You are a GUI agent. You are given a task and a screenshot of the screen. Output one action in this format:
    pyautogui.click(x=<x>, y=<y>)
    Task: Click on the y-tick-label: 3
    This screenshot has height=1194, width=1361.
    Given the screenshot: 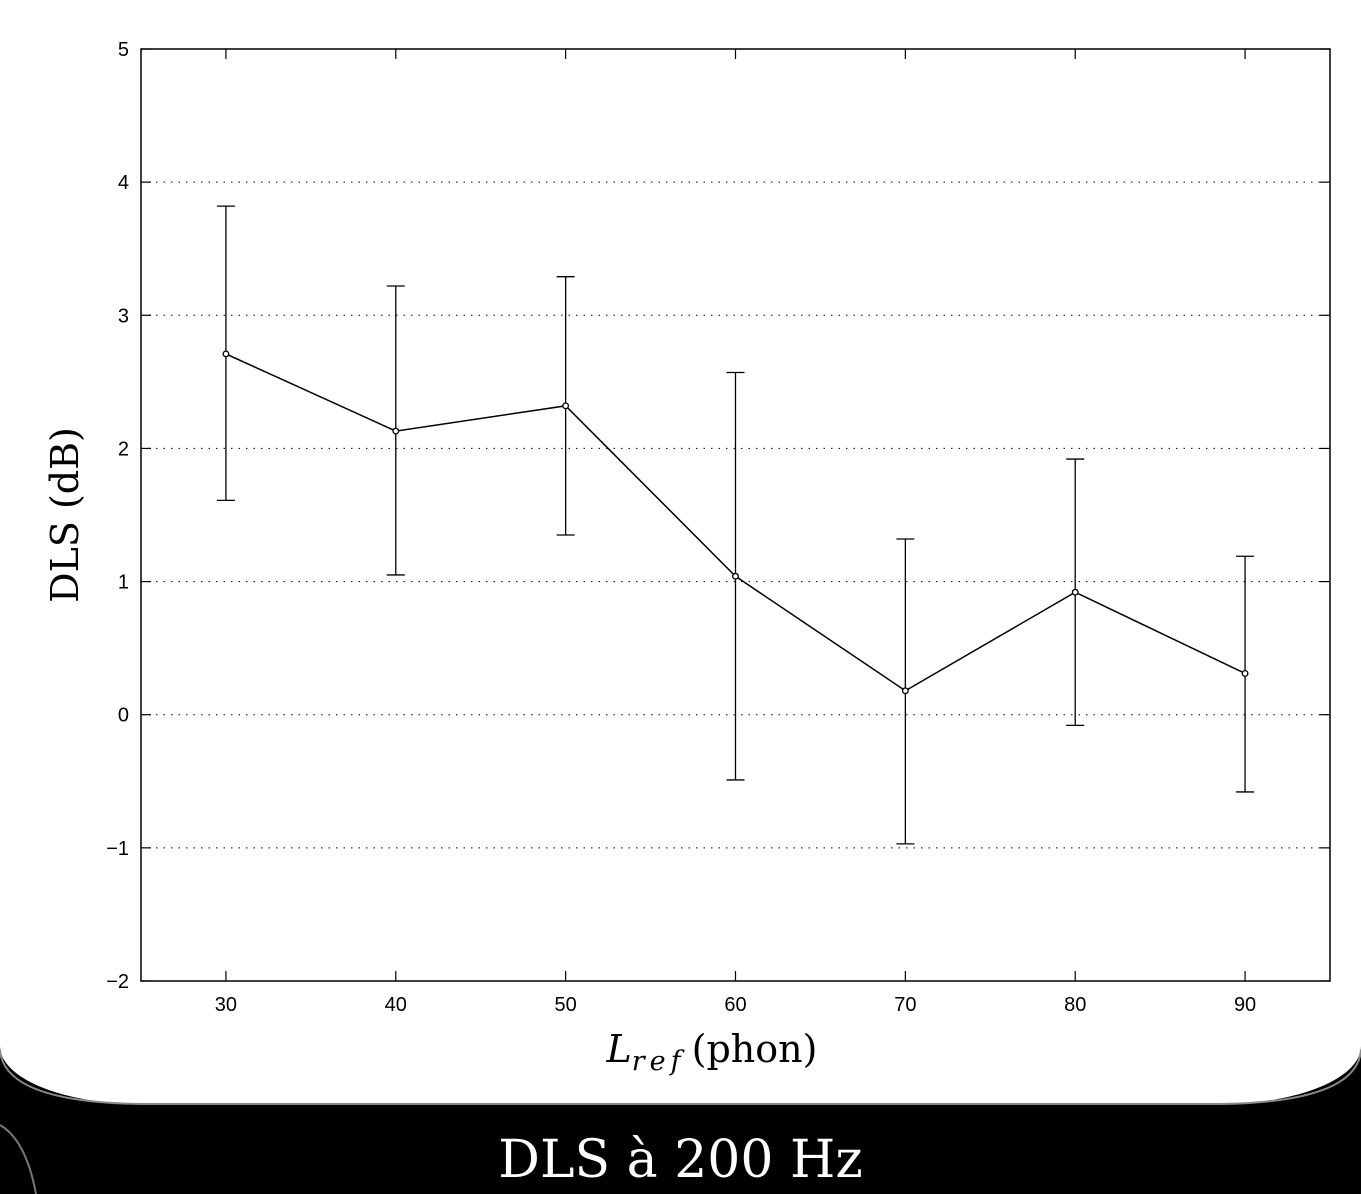 What is the action you would take?
    pyautogui.click(x=123, y=316)
    